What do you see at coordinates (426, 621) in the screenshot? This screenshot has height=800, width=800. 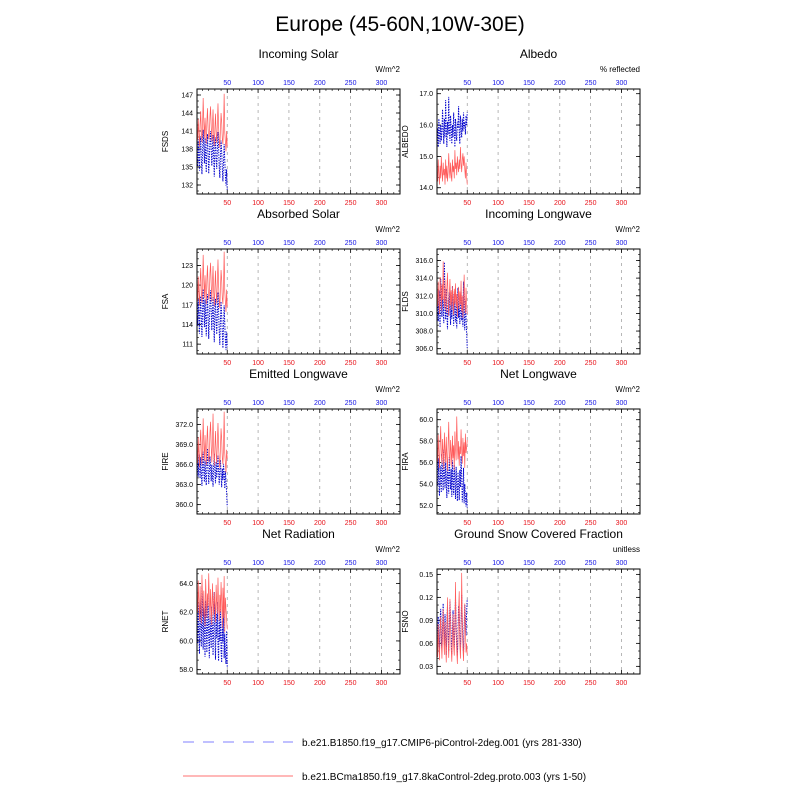 I see `y-tick-label: 0.09` at bounding box center [426, 621].